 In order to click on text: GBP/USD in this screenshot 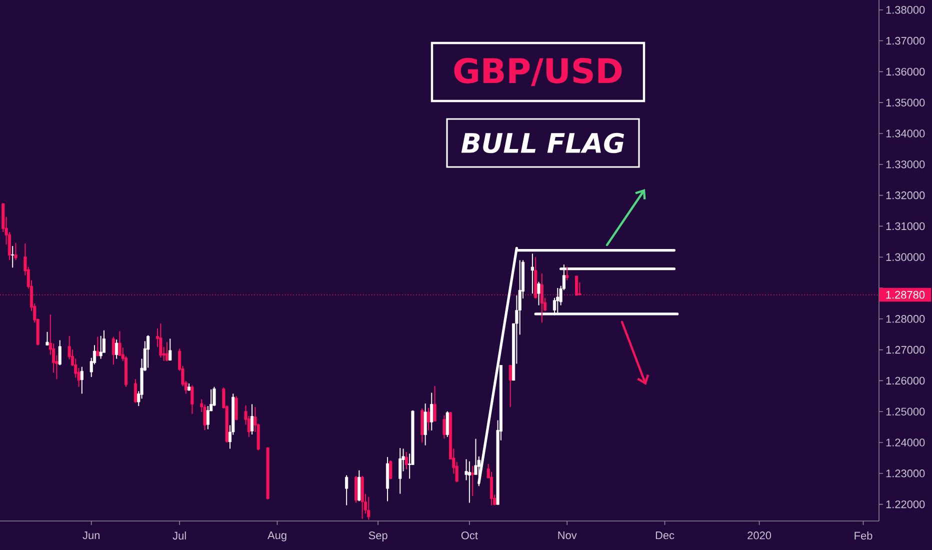, I will do `click(538, 72)`.